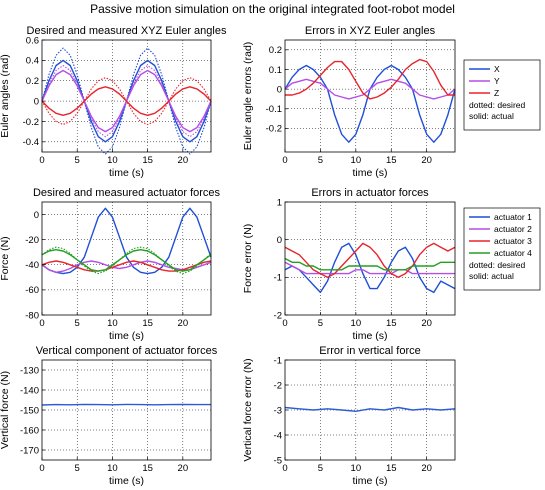 Image resolution: width=545 pixels, height=490 pixels. What do you see at coordinates (29, 410) in the screenshot?
I see `y-tick-label: -150` at bounding box center [29, 410].